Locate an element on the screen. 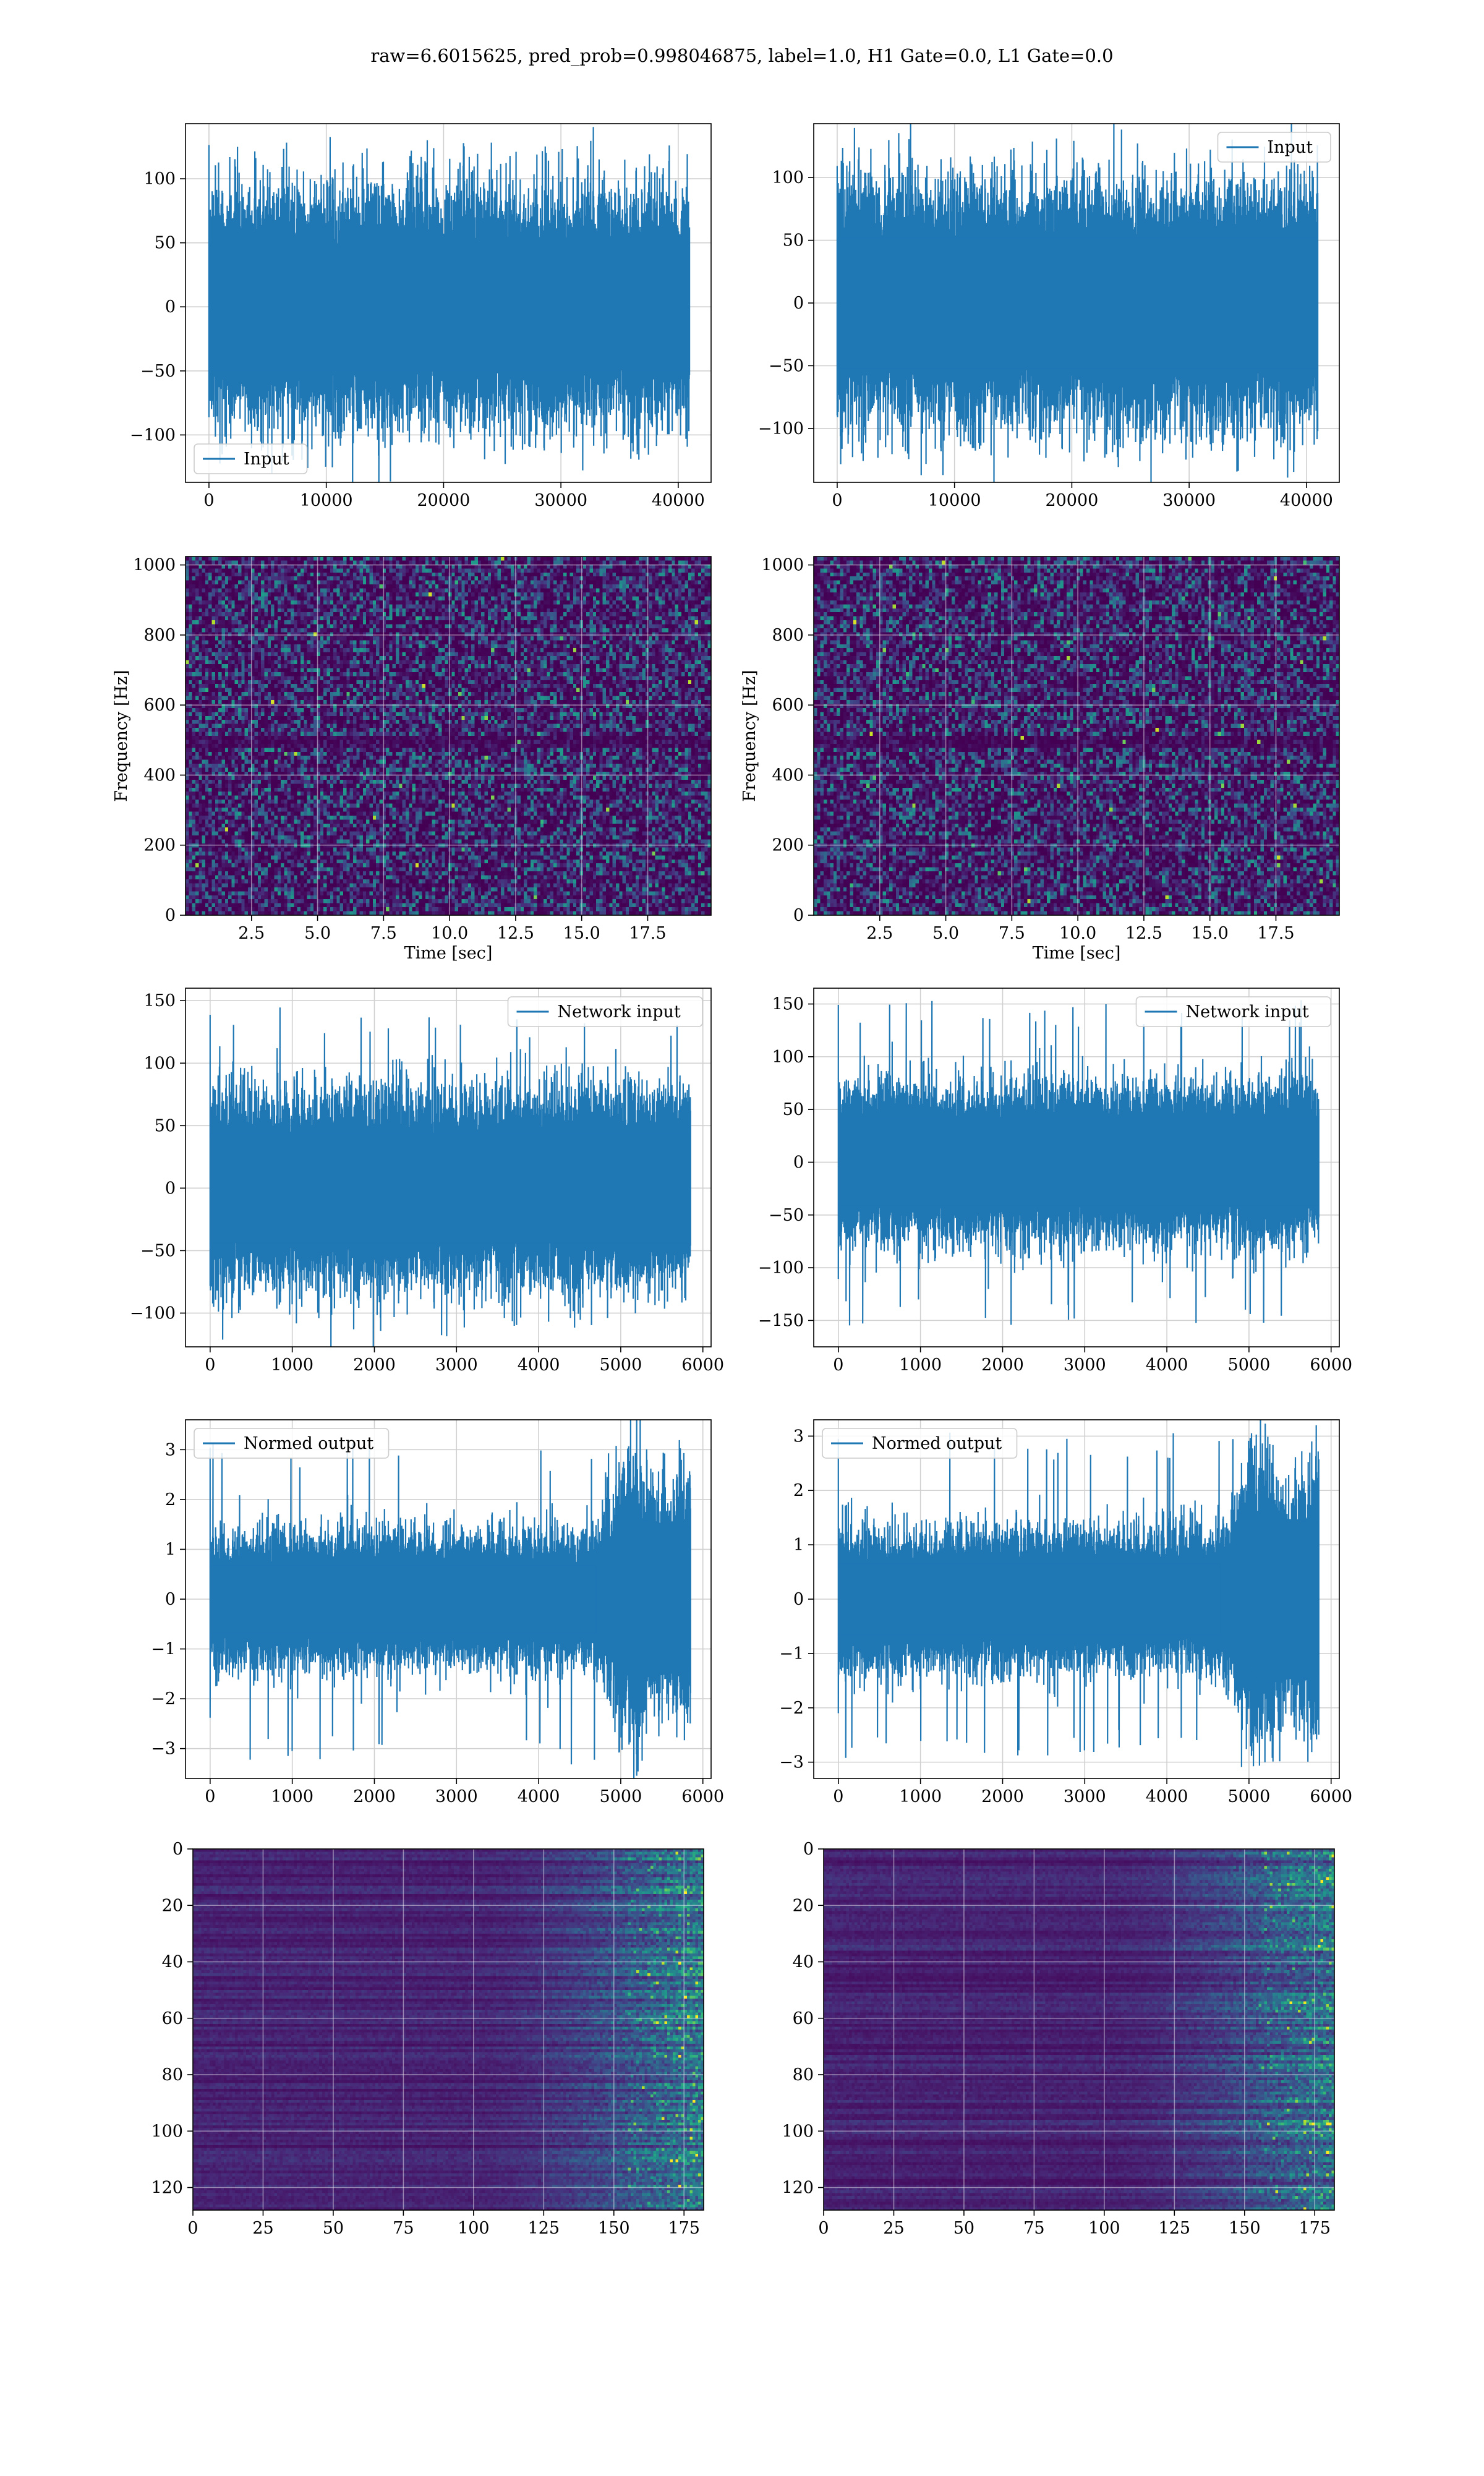 The height and width of the screenshot is (2476, 1484). l1-feature-map-frame is located at coordinates (1079, 2030).